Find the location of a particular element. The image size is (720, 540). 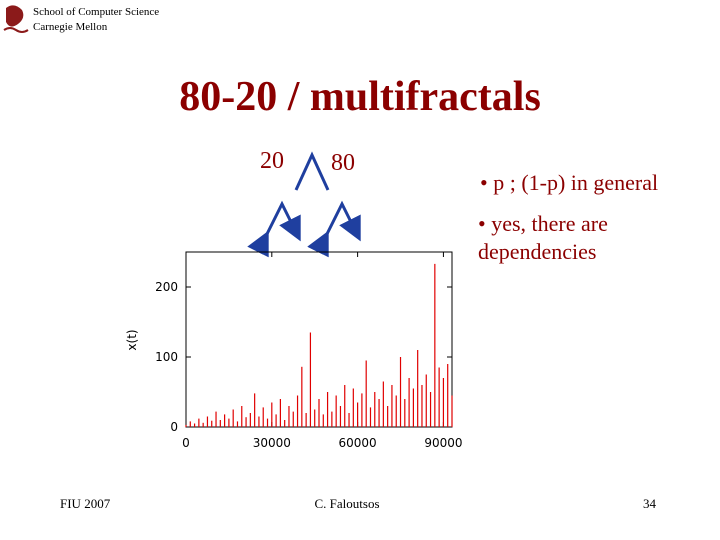

x-tick-label: 0 is located at coordinates (186, 443).